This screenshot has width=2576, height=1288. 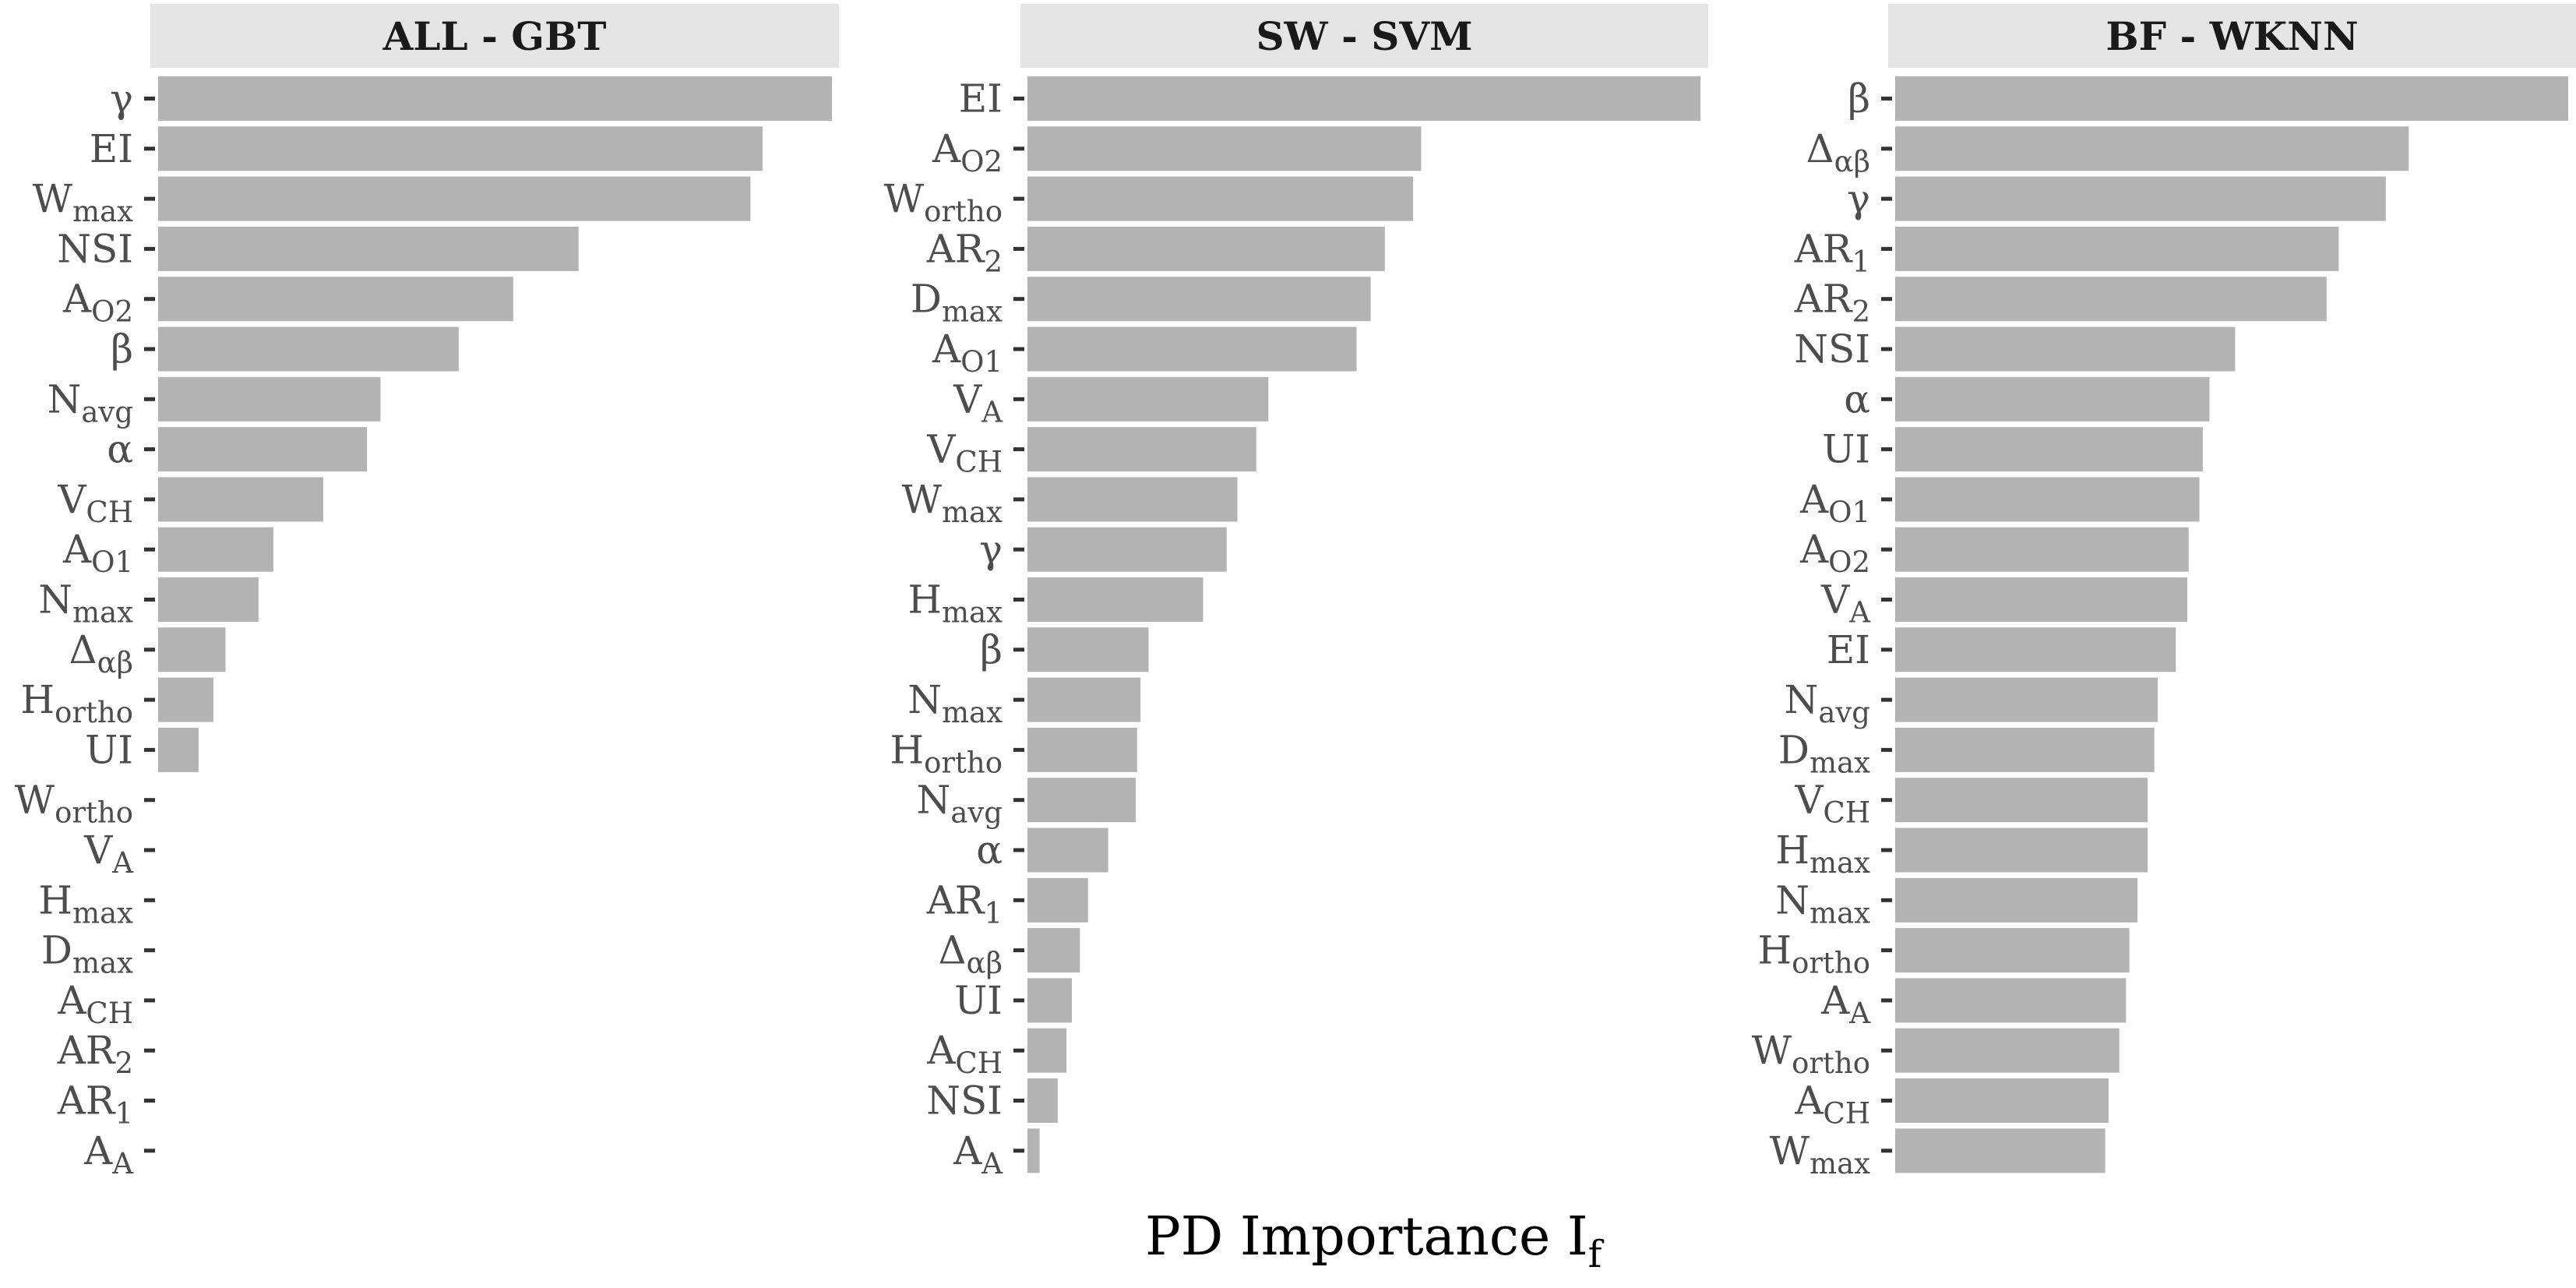 What do you see at coordinates (971, 954) in the screenshot?
I see `y-tick-label: Δαβ` at bounding box center [971, 954].